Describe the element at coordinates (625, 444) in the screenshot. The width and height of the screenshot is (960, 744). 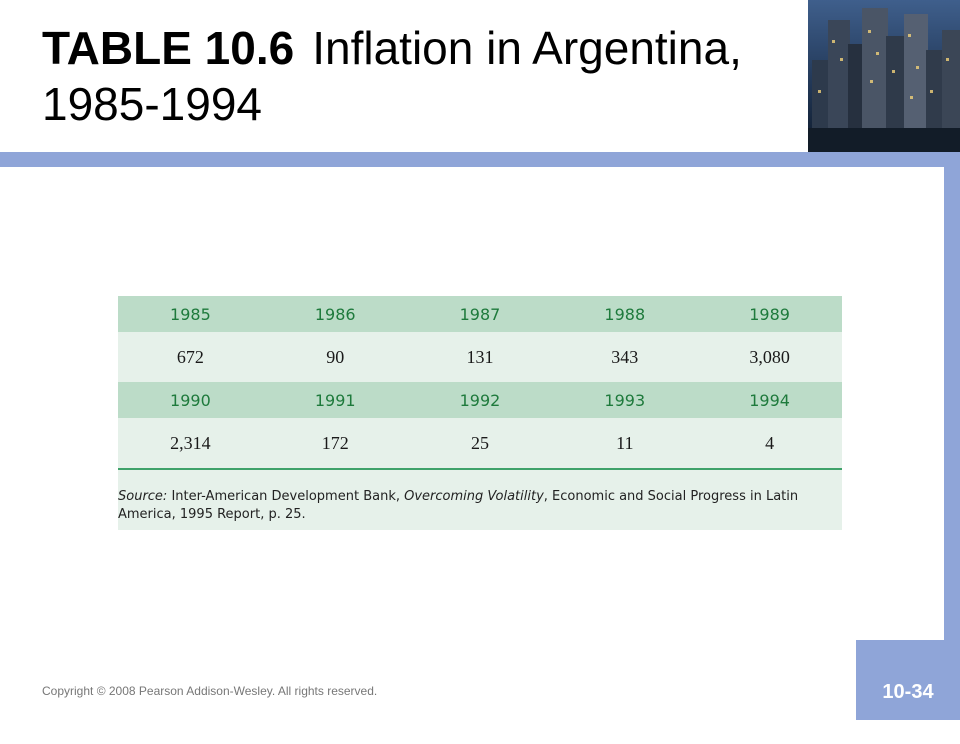
I see `inflation-value-cell: 11` at that location.